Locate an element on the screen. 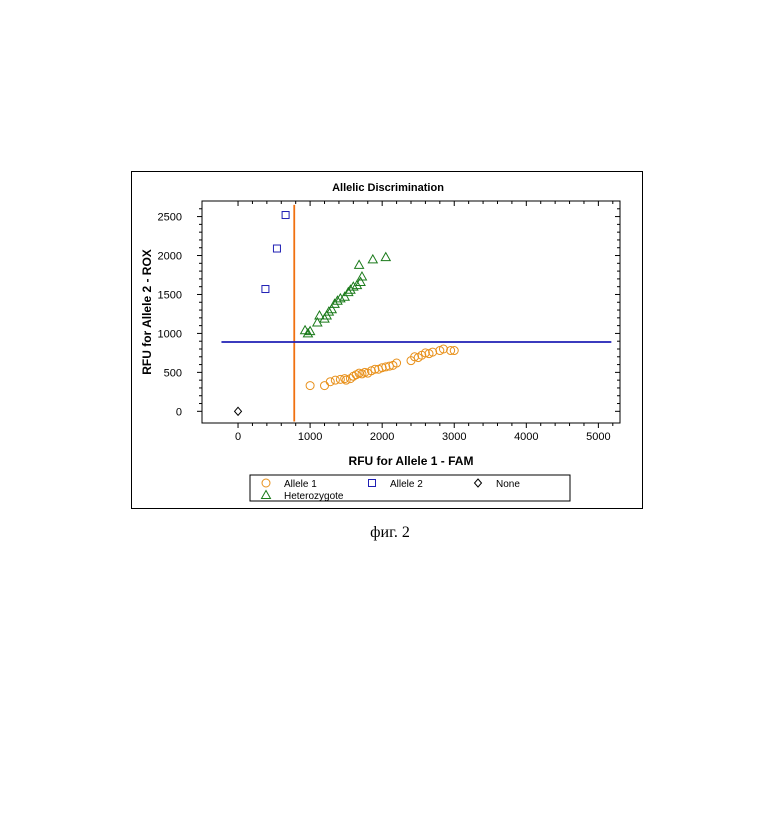  legend-label: Heterozygote is located at coordinates (314, 496).